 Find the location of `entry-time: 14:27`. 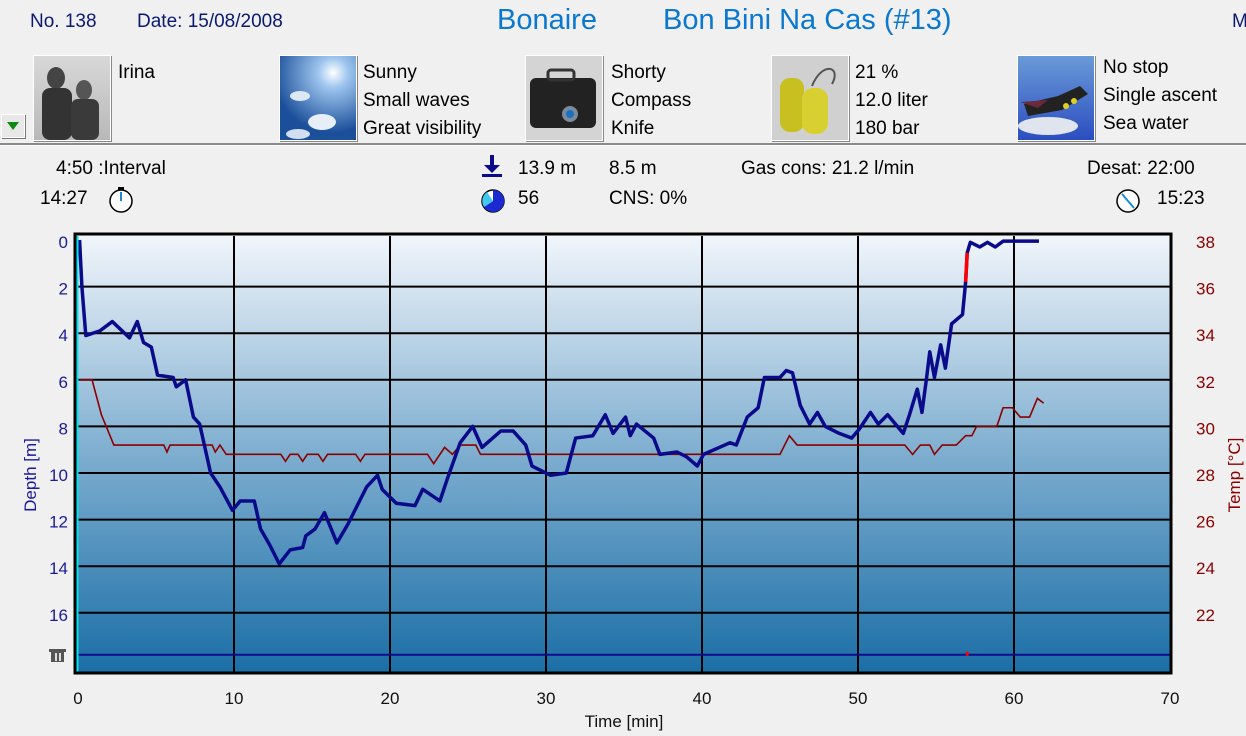

entry-time: 14:27 is located at coordinates (64, 198).